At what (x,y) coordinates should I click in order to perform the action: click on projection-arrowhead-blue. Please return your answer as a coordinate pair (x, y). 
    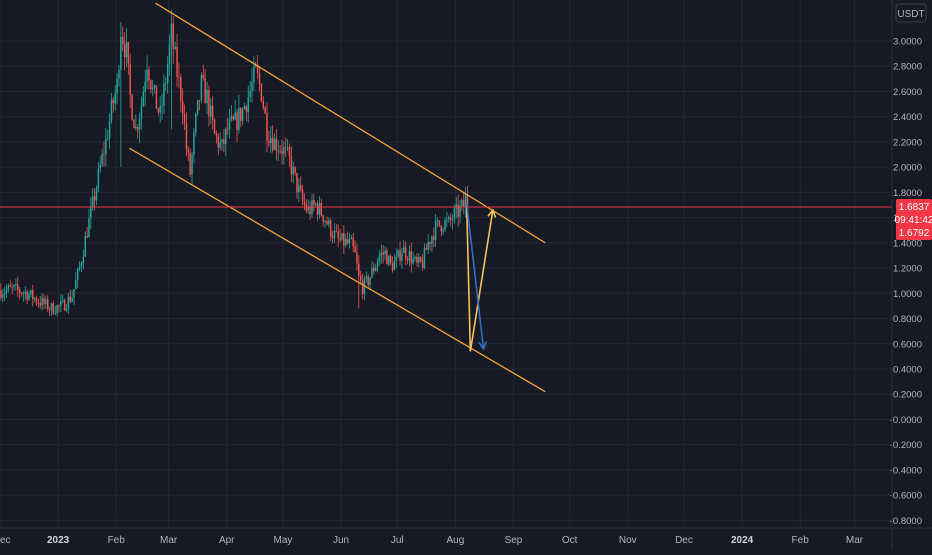
    Looking at the image, I should click on (483, 346).